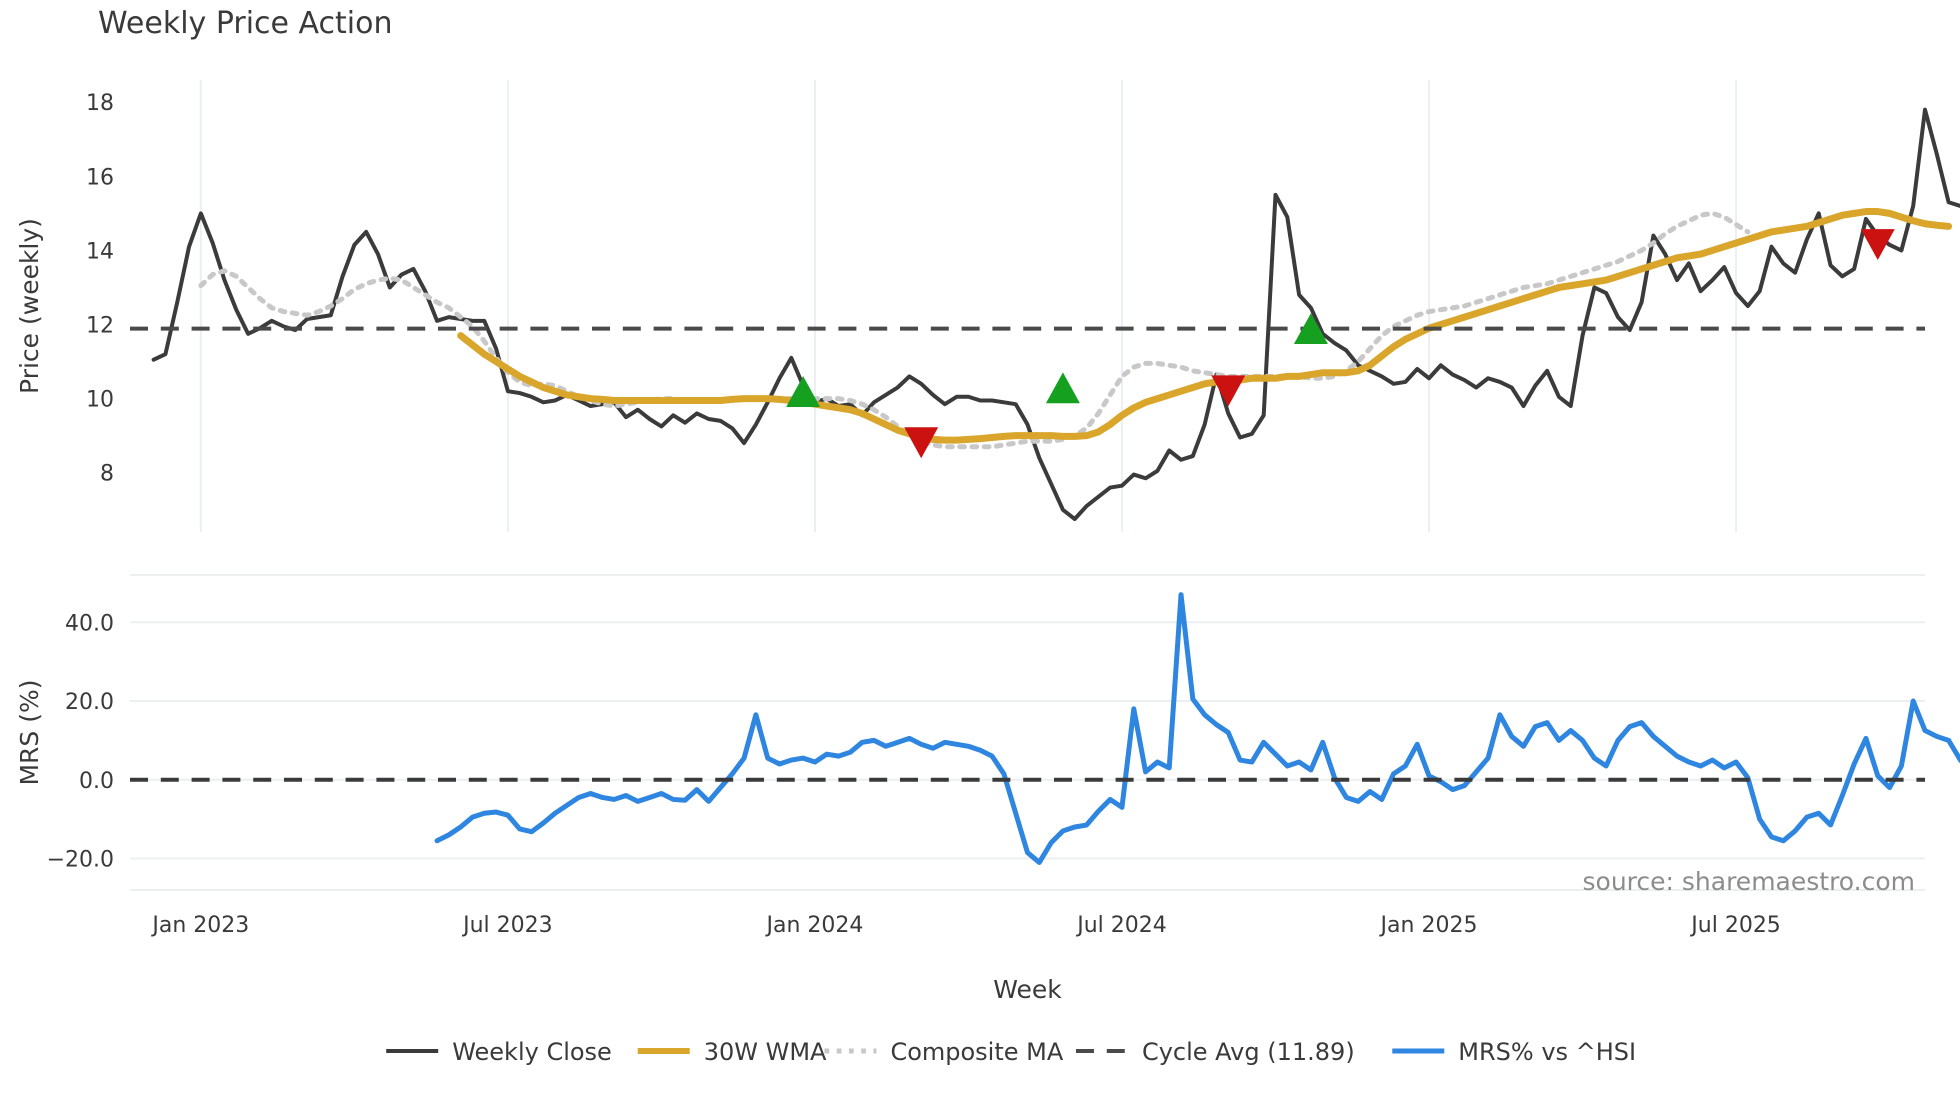 The width and height of the screenshot is (1960, 1102). I want to click on legend-item-weekly-close: Weekly Close, so click(499, 1052).